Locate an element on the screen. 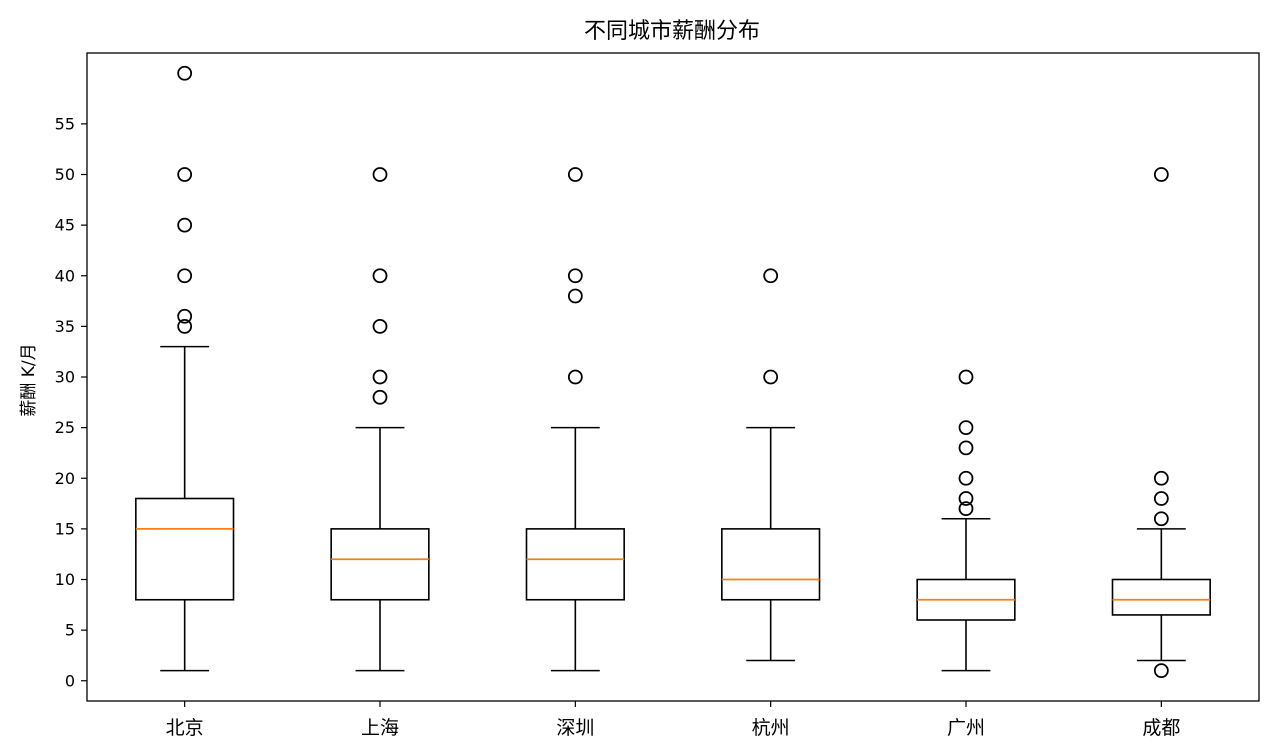 The height and width of the screenshot is (756, 1280). y-tick-label: 0 is located at coordinates (70, 680).